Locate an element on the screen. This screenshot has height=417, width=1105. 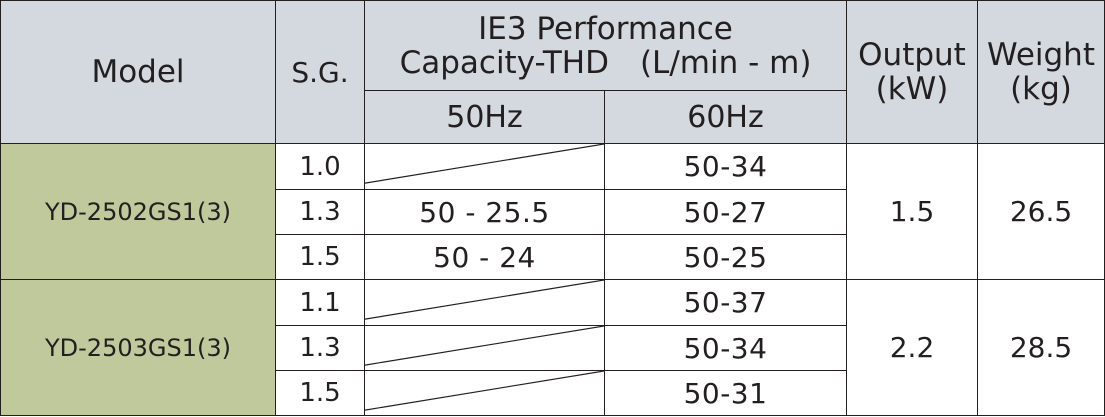
table-row: 1.5 50 - 24 50-25 is located at coordinates (553, 257).